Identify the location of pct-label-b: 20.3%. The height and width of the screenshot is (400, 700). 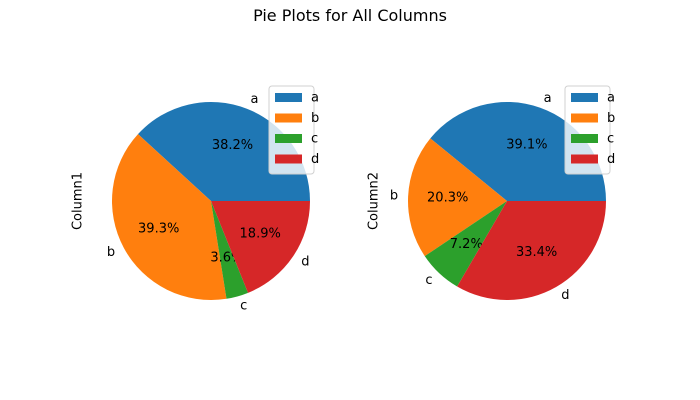
(447, 198).